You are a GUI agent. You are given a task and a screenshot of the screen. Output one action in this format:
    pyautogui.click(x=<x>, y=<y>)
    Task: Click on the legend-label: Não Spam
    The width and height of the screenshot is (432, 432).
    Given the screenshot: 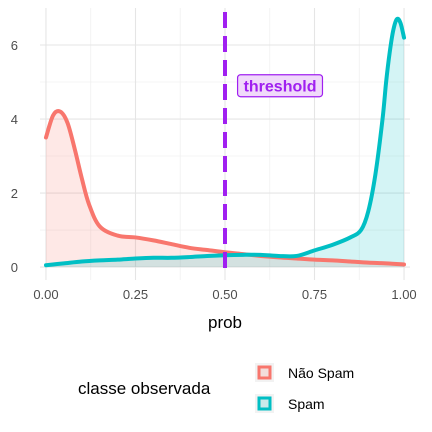 What is the action you would take?
    pyautogui.click(x=321, y=373)
    